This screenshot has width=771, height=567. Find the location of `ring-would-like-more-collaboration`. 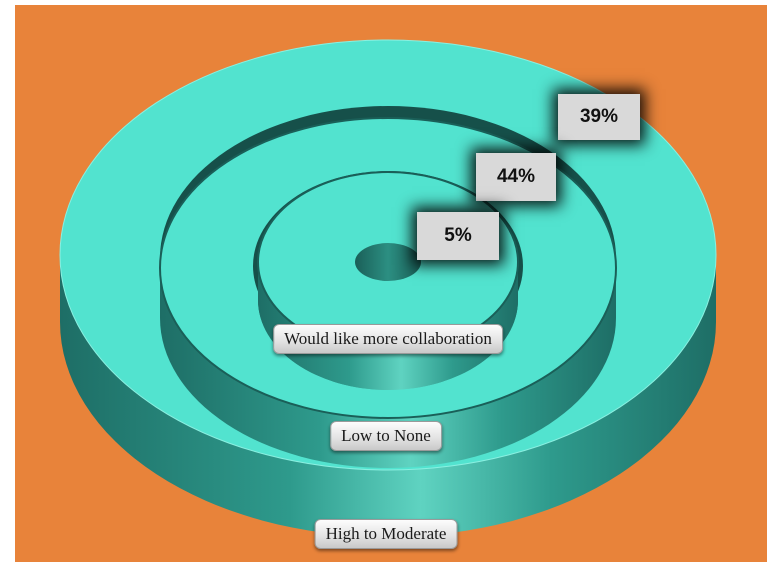

ring-would-like-more-collaboration is located at coordinates (388, 280).